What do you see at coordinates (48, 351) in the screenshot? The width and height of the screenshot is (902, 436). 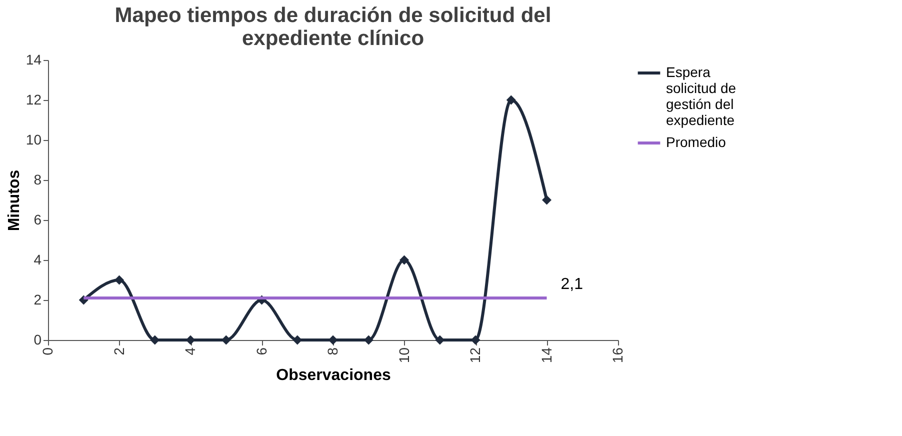 I see `x-tick-label: 0` at bounding box center [48, 351].